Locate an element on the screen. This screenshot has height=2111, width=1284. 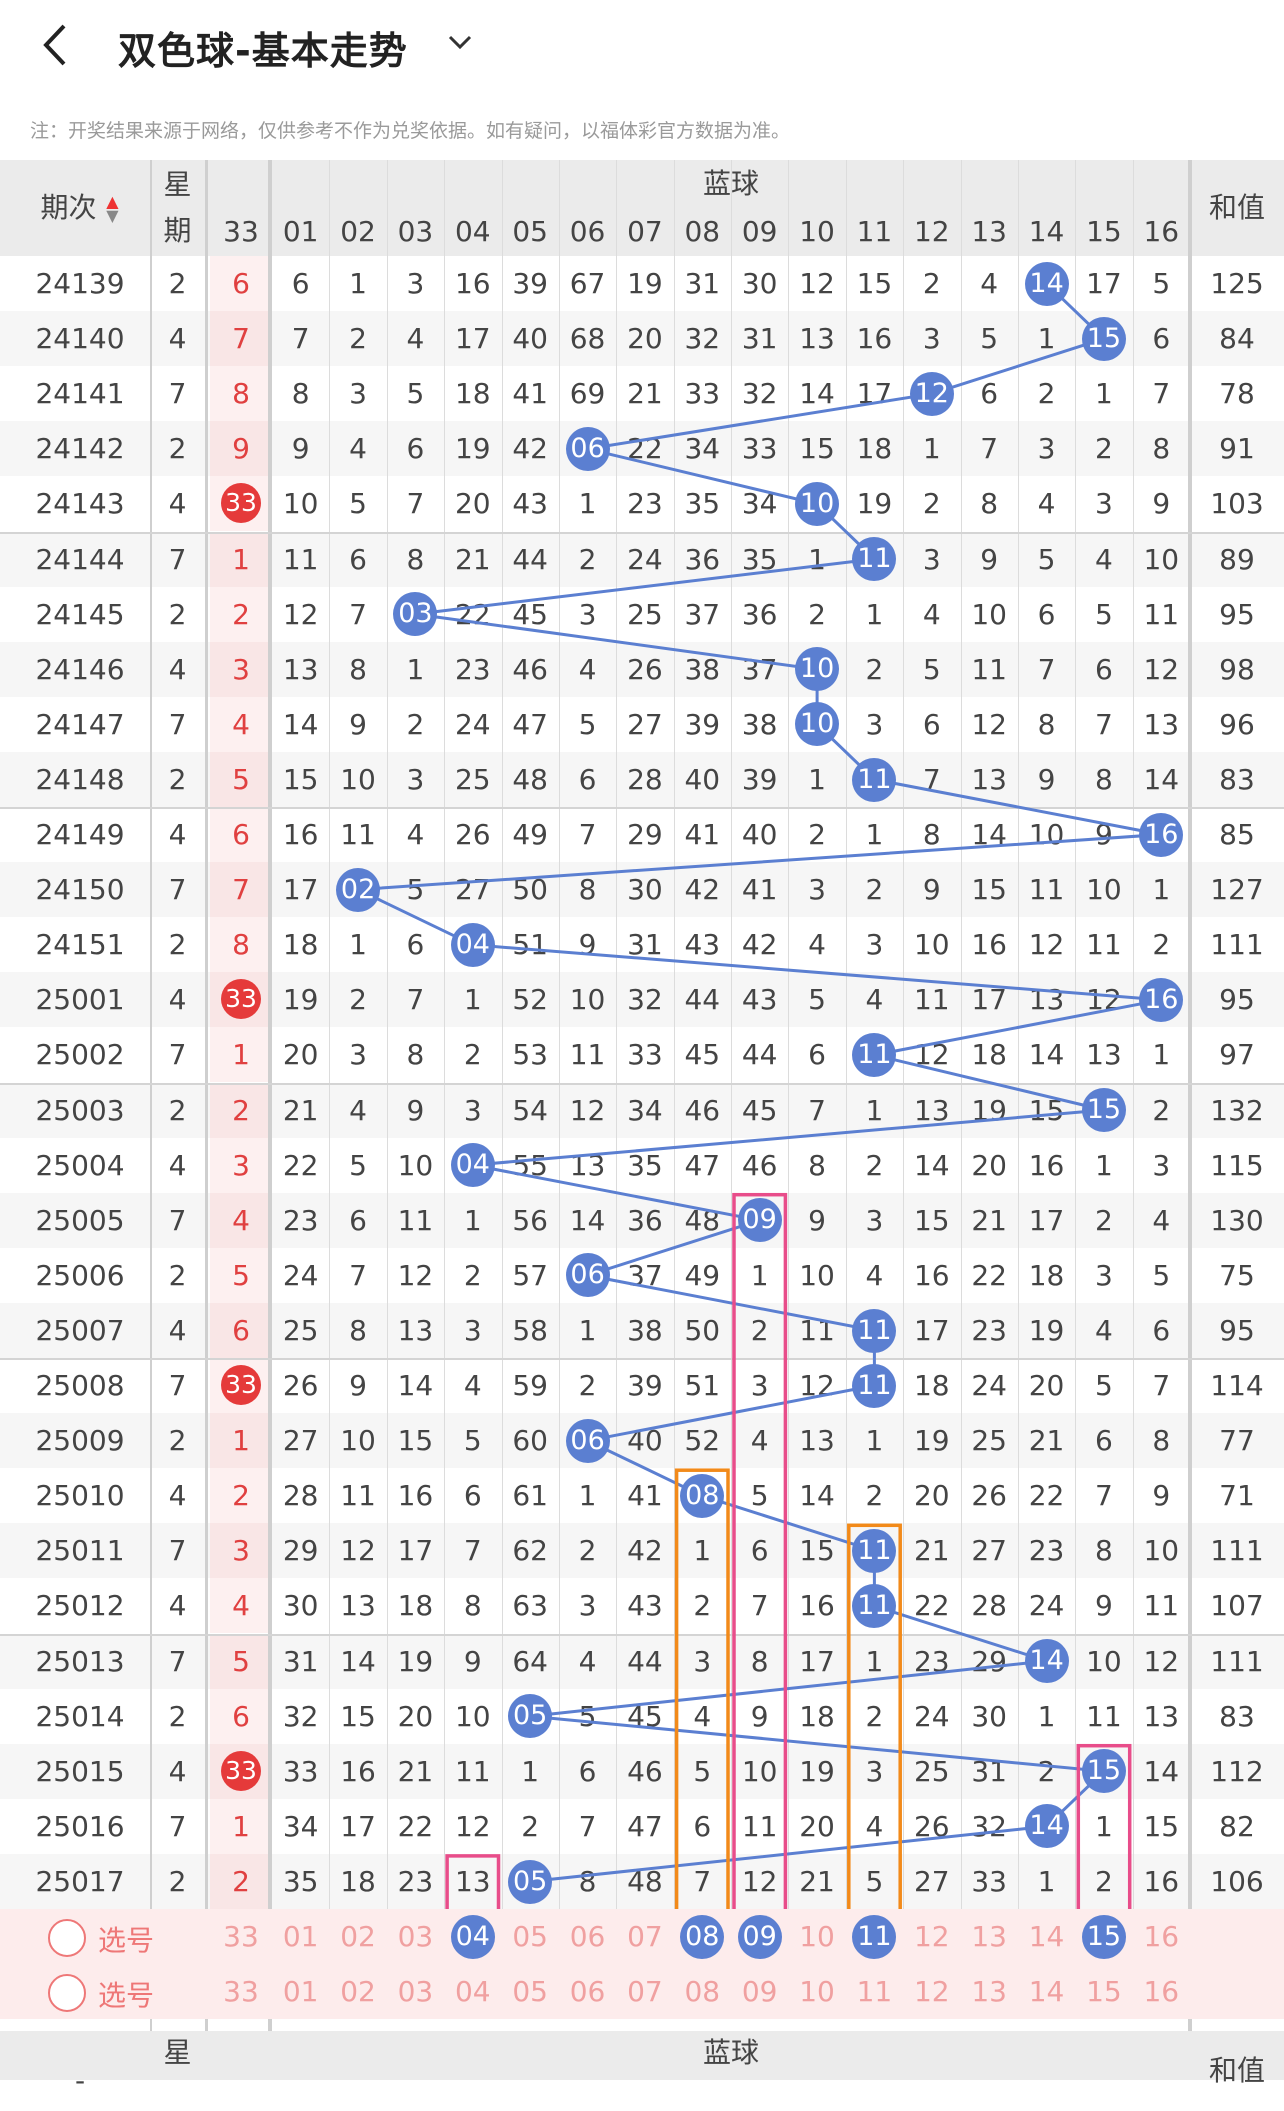
sum-cell: 75 is located at coordinates (1237, 1275).